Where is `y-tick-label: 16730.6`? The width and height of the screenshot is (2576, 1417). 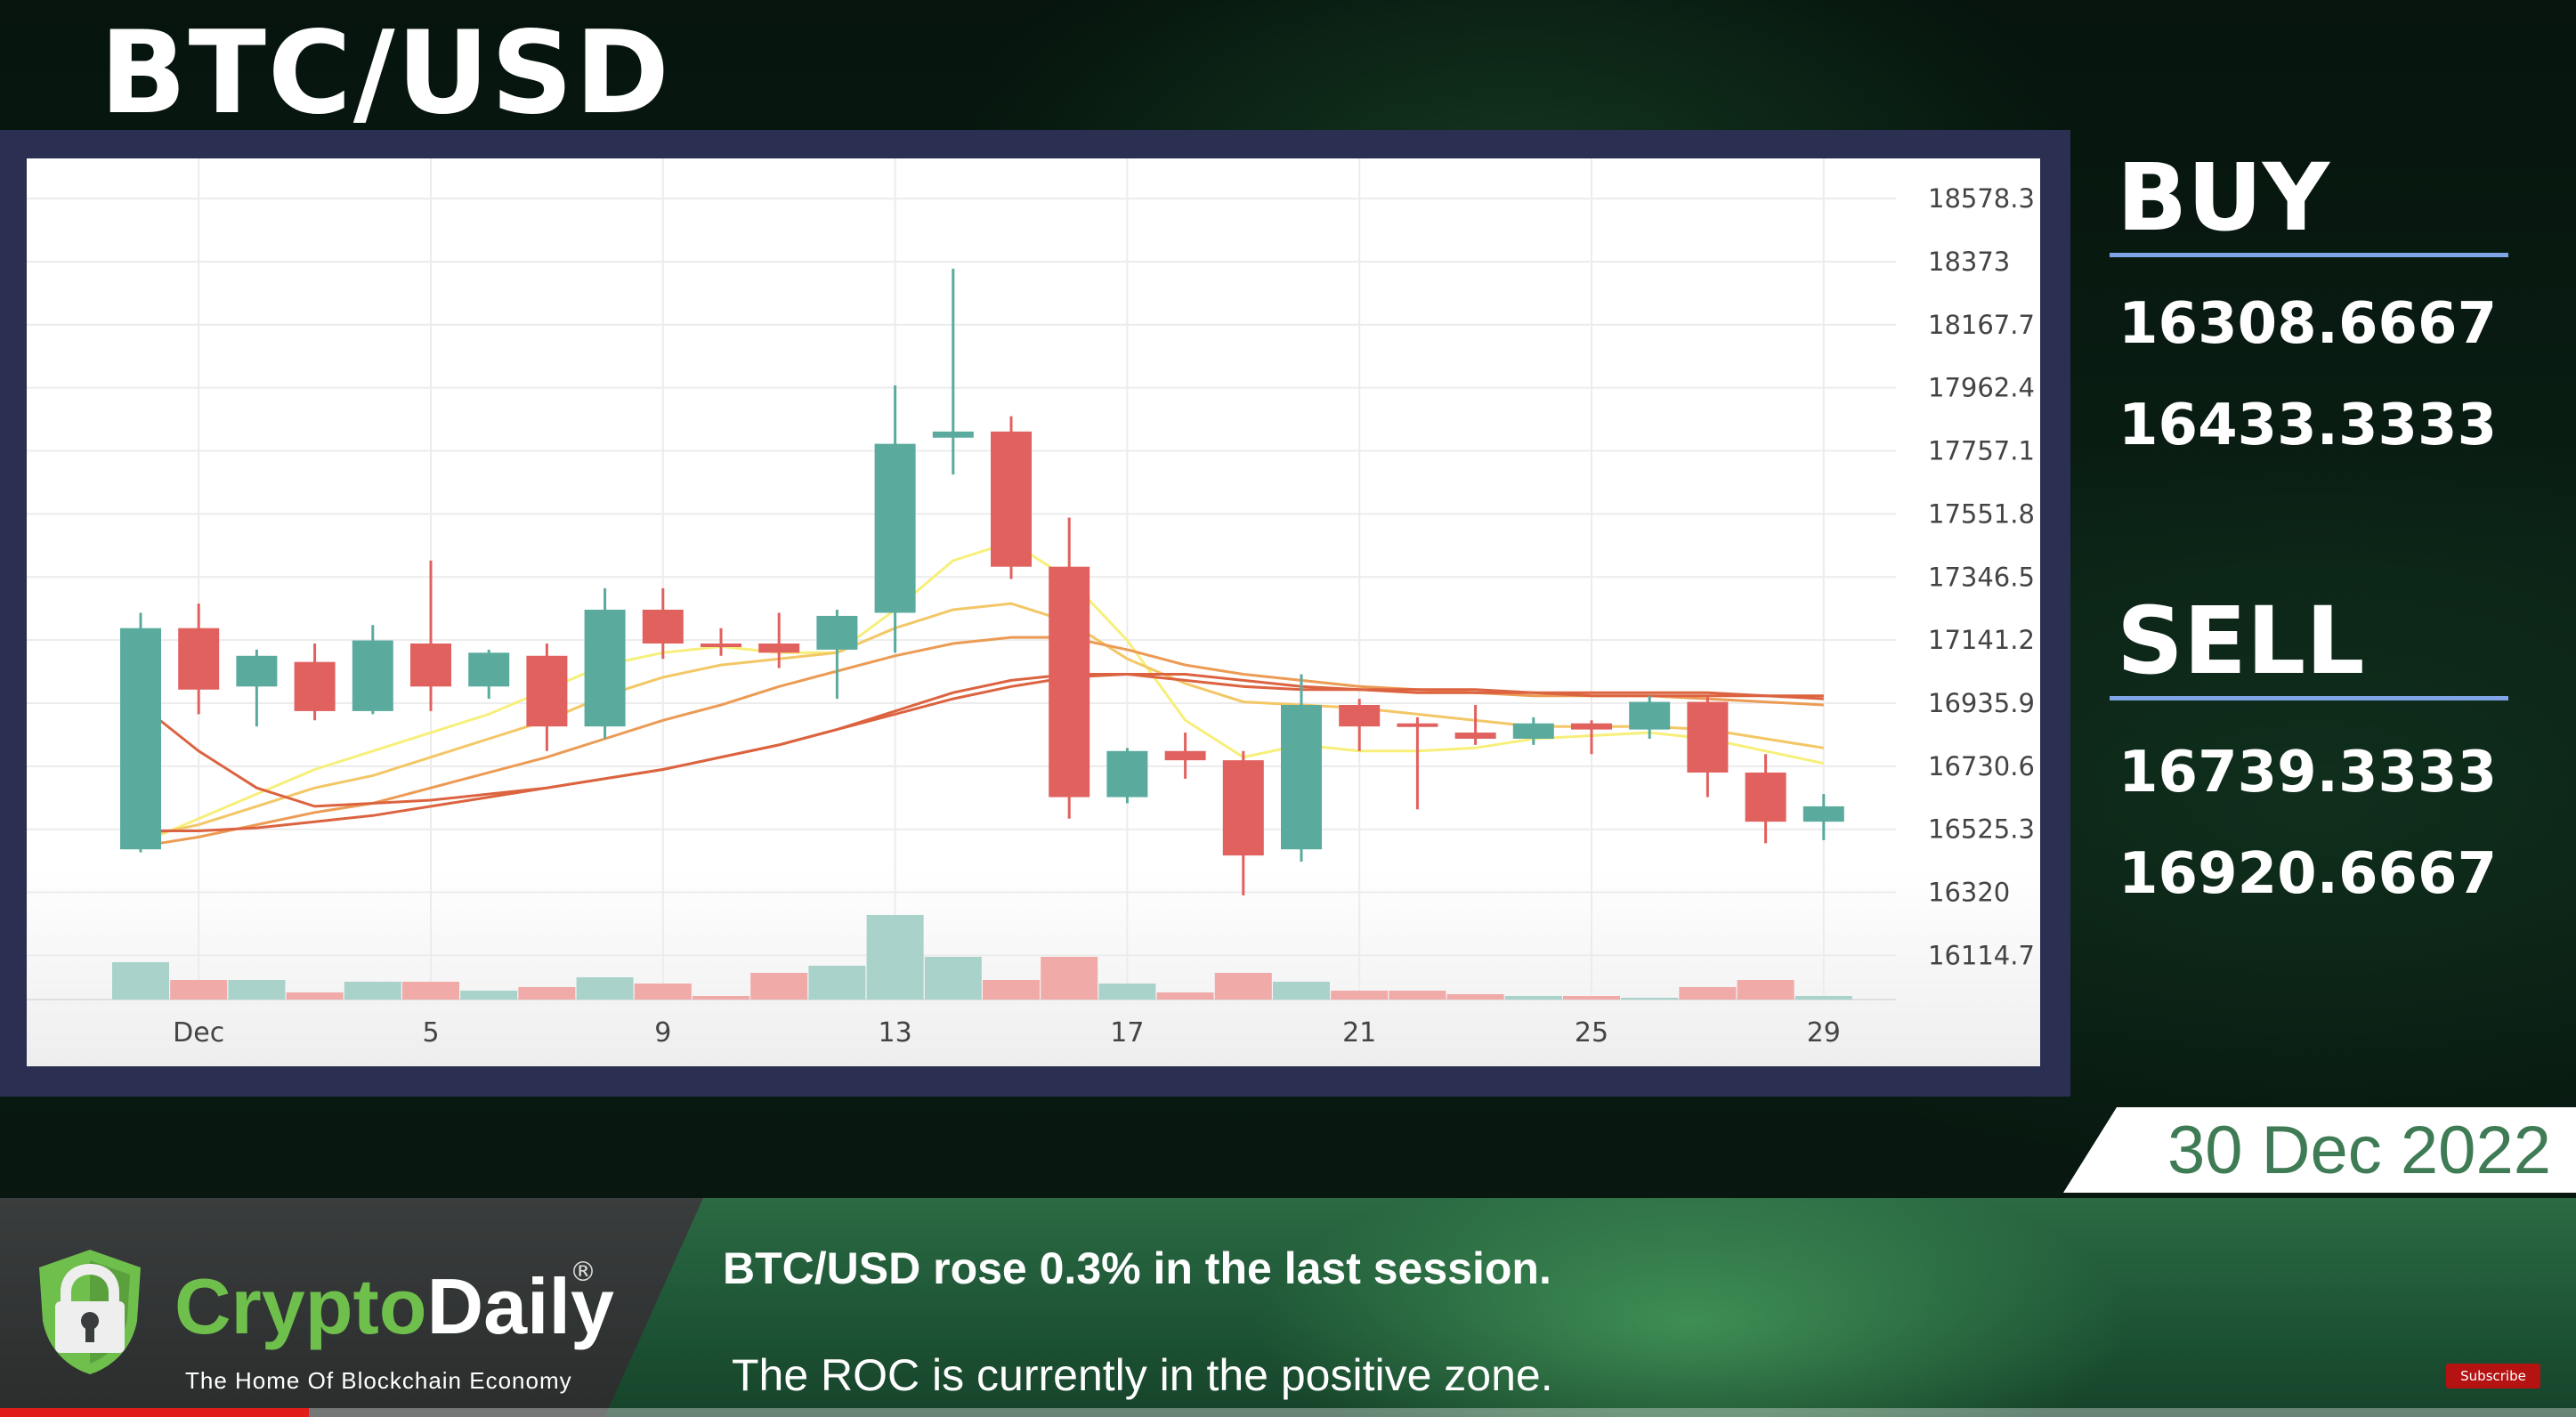
y-tick-label: 16730.6 is located at coordinates (1981, 766).